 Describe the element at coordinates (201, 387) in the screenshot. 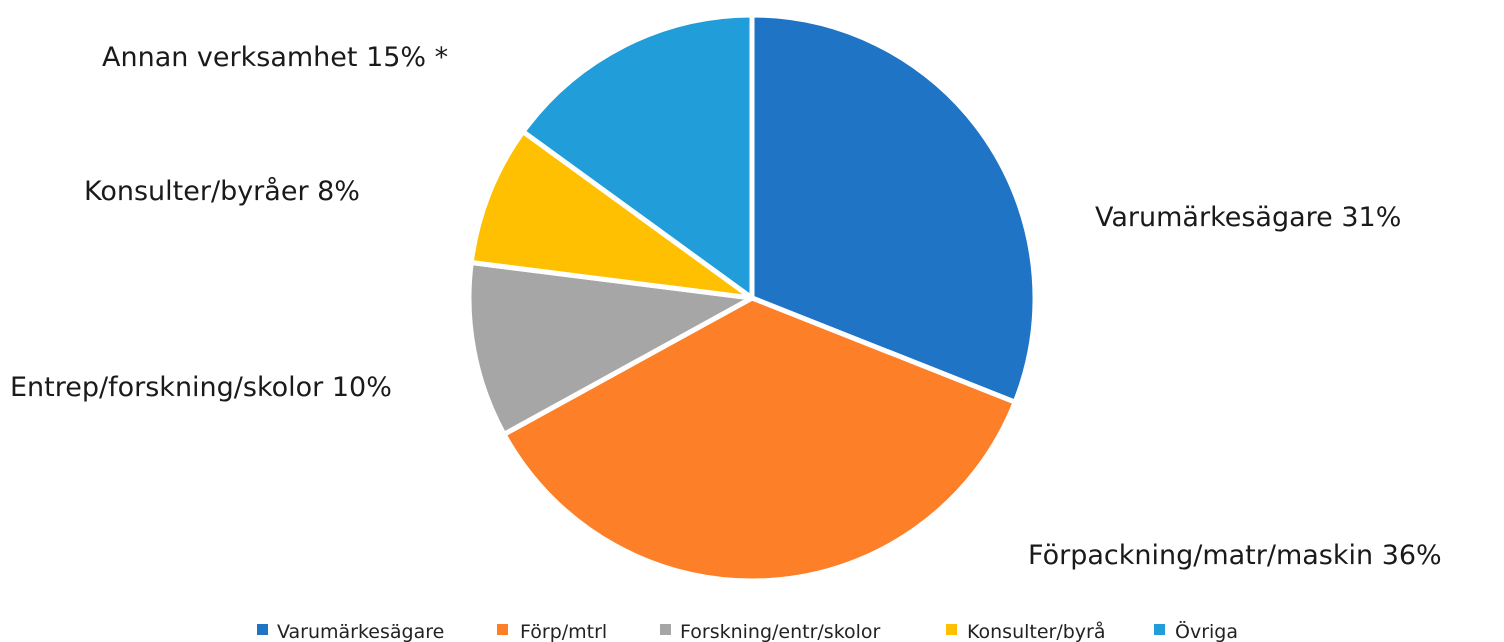

I see `slice-label-entrep: Entrep/forskning/skolor 10%` at that location.